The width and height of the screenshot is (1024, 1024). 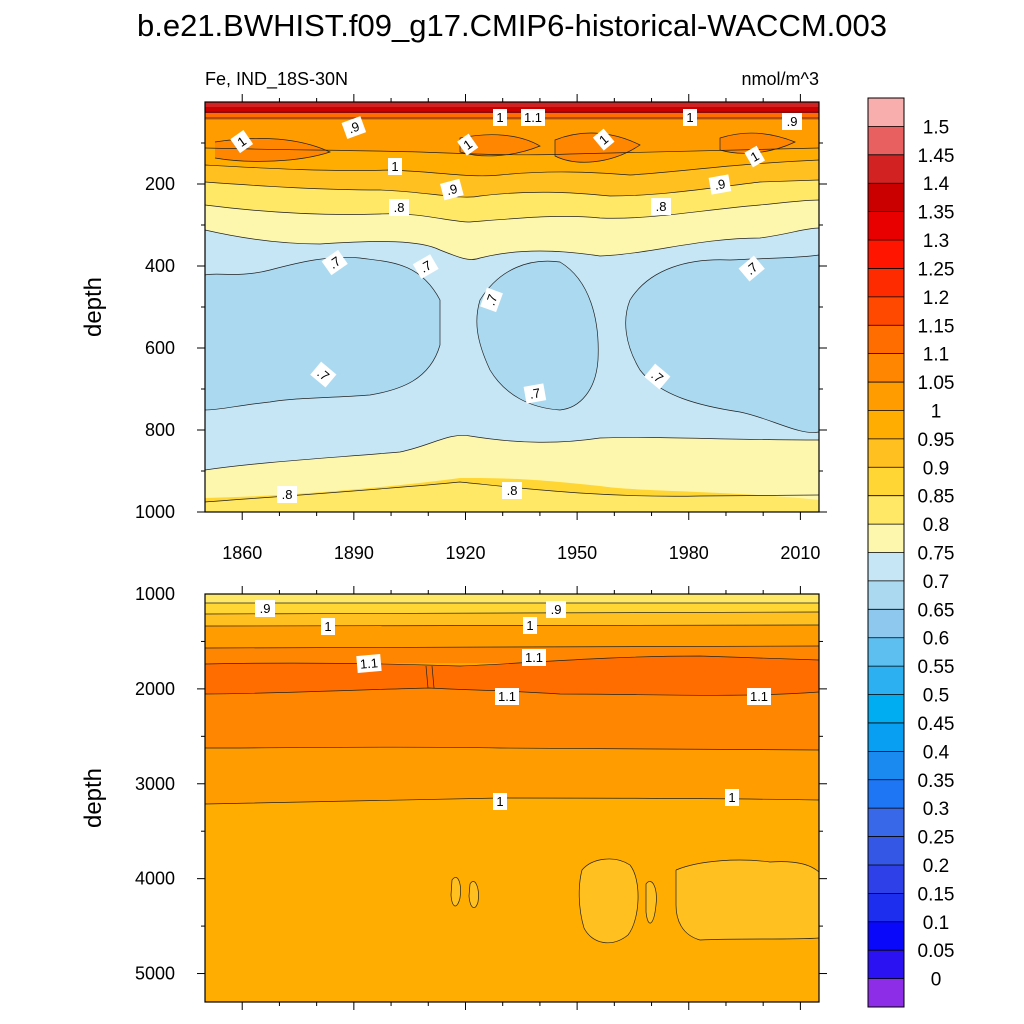 What do you see at coordinates (160, 184) in the screenshot?
I see `top-y-tick-label: 200` at bounding box center [160, 184].